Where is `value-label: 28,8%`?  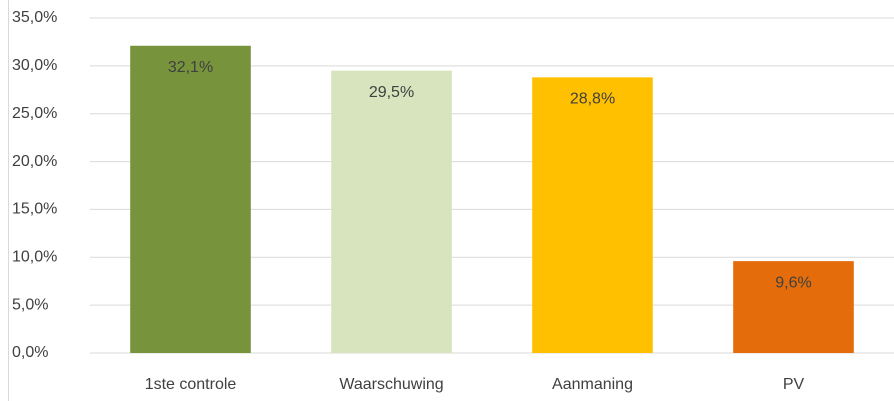
value-label: 28,8% is located at coordinates (592, 99).